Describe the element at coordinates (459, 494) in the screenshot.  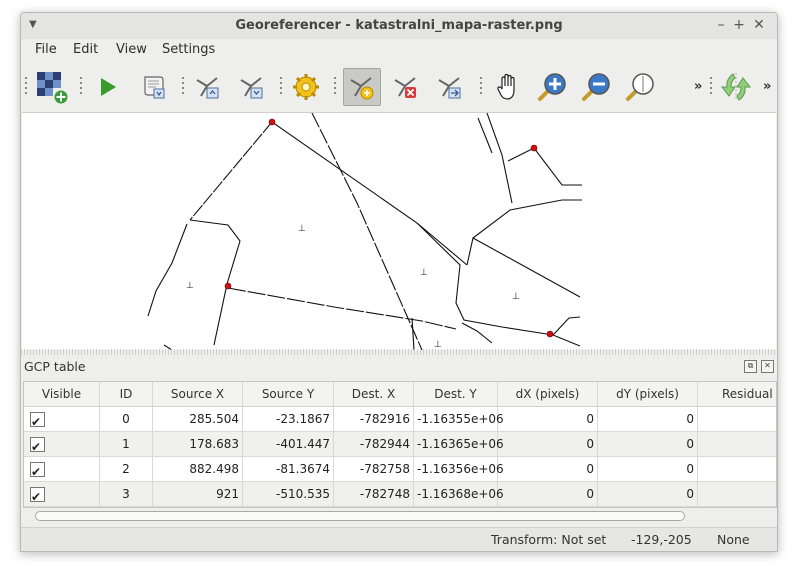
I see `dest-y-cell: -1.16368e+06` at that location.